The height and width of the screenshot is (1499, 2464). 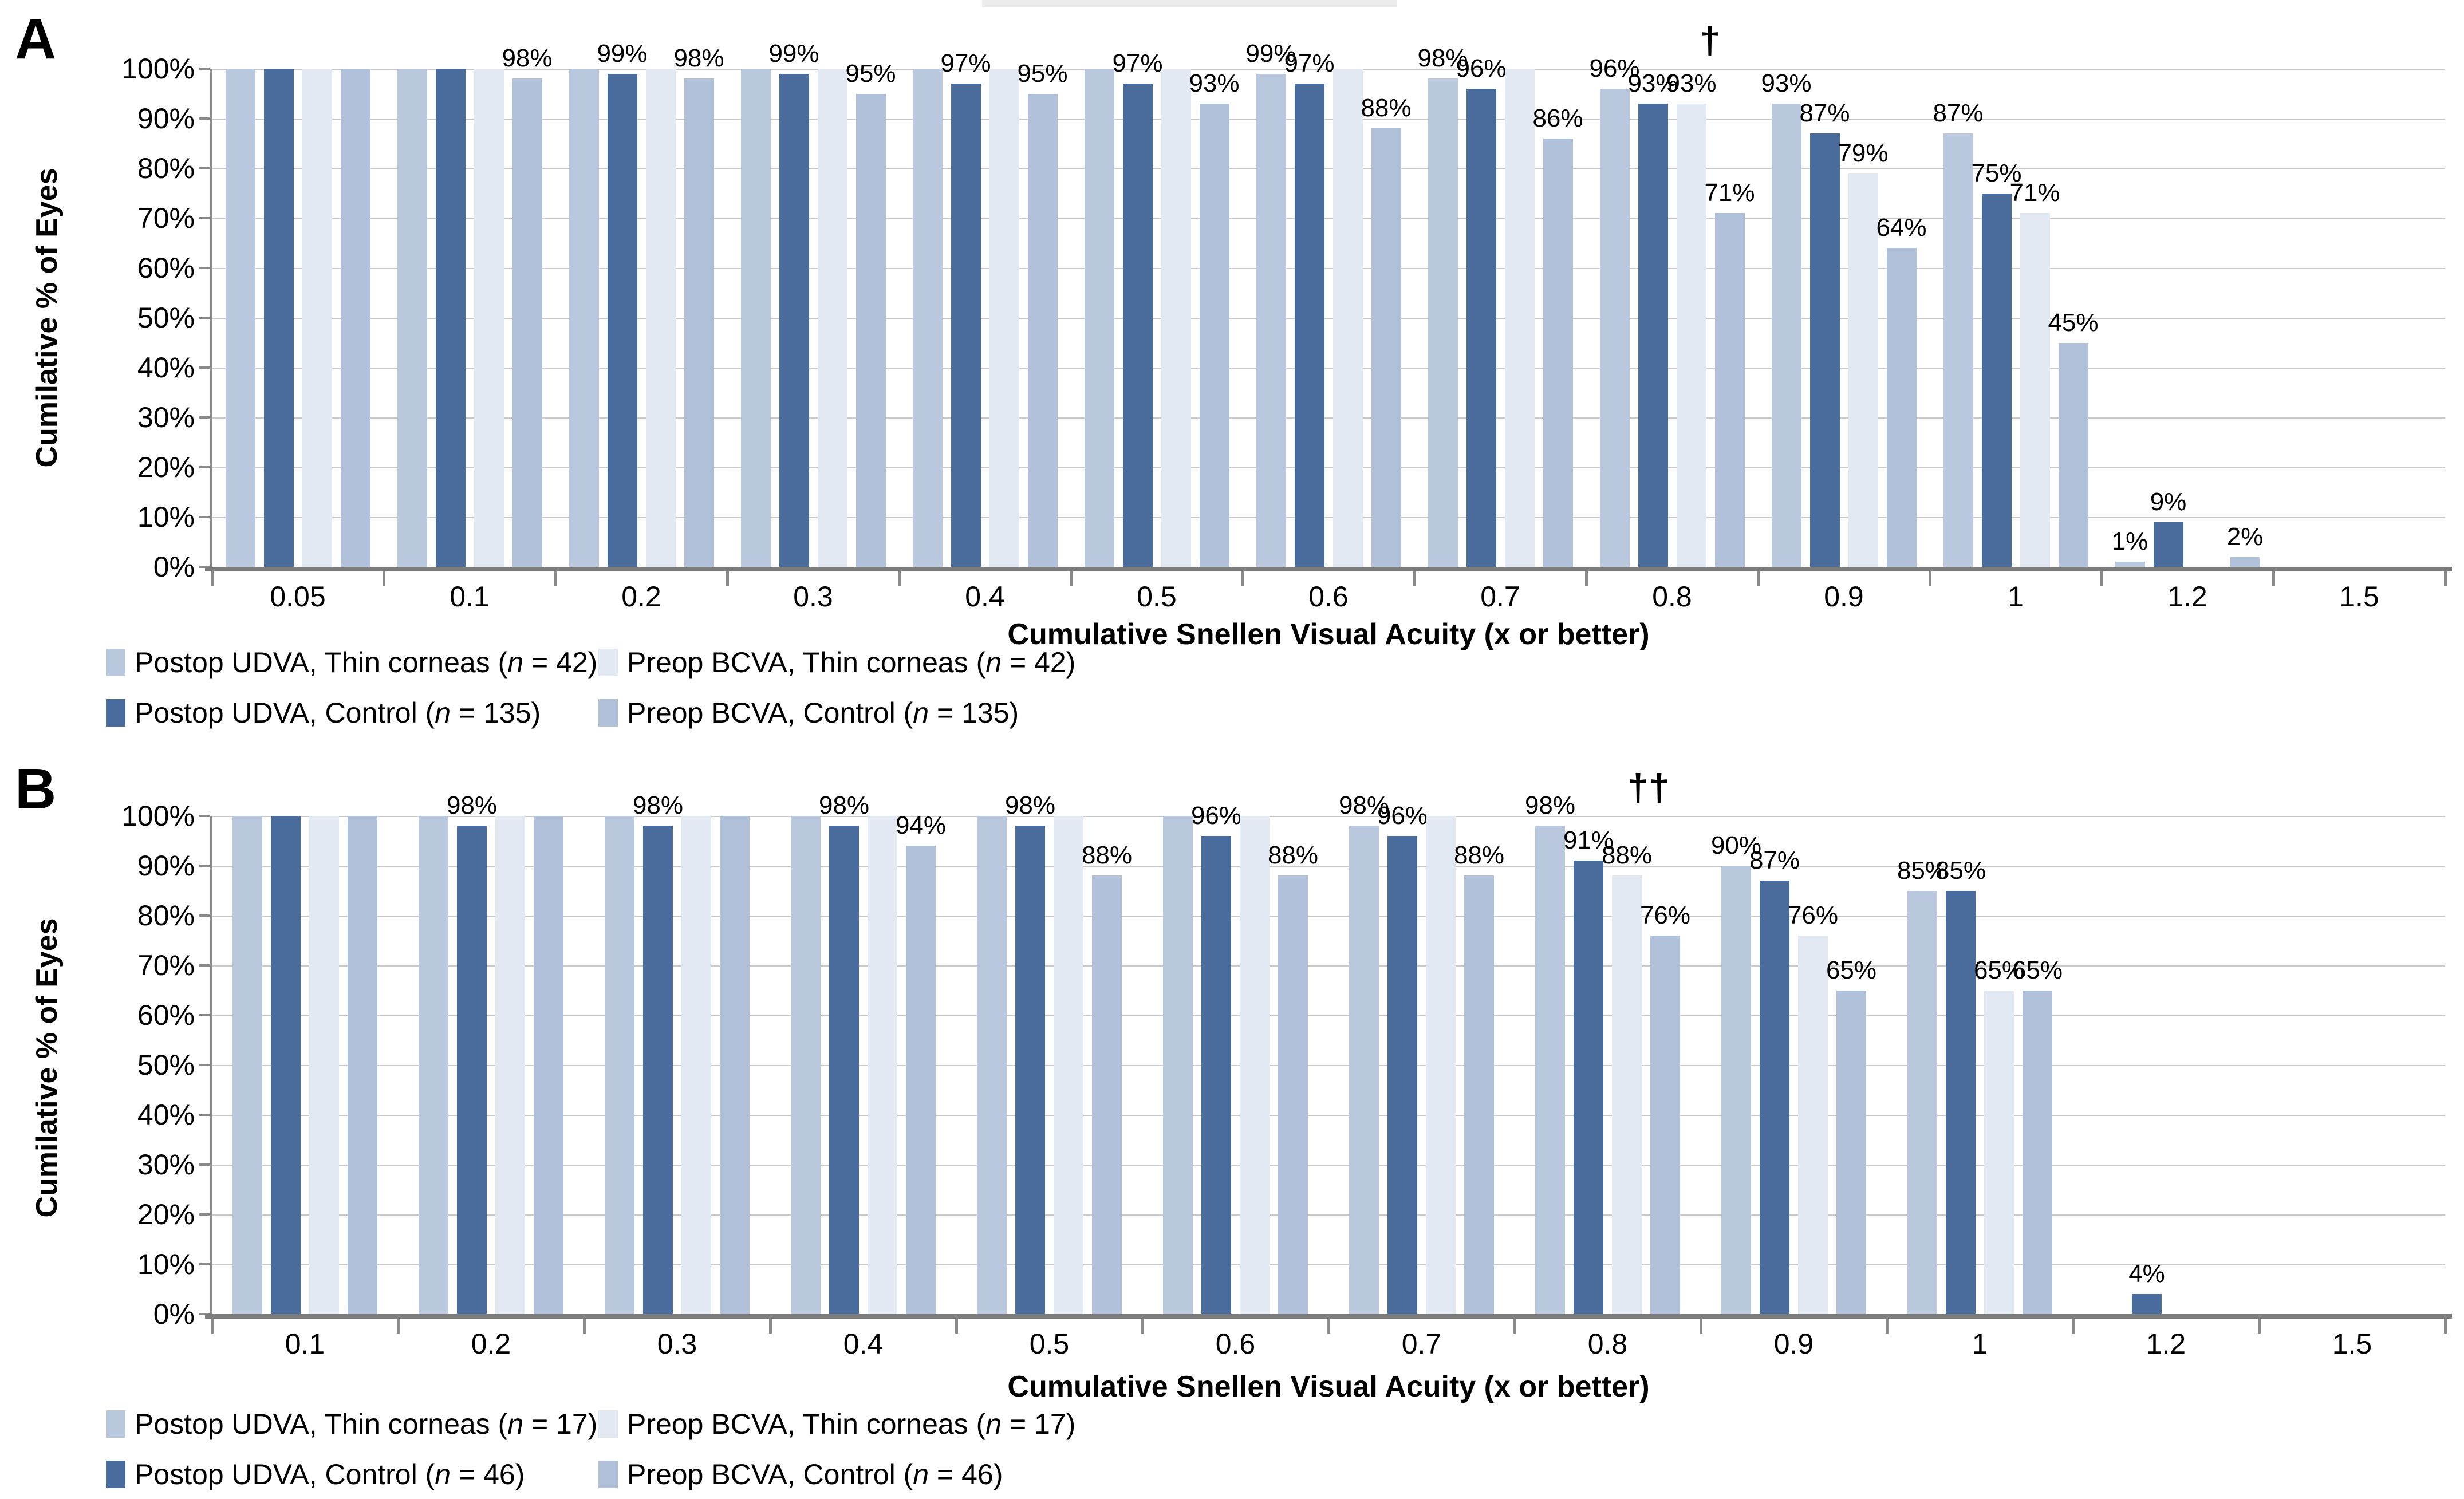 What do you see at coordinates (2073, 438) in the screenshot?
I see `bar: 45%` at bounding box center [2073, 438].